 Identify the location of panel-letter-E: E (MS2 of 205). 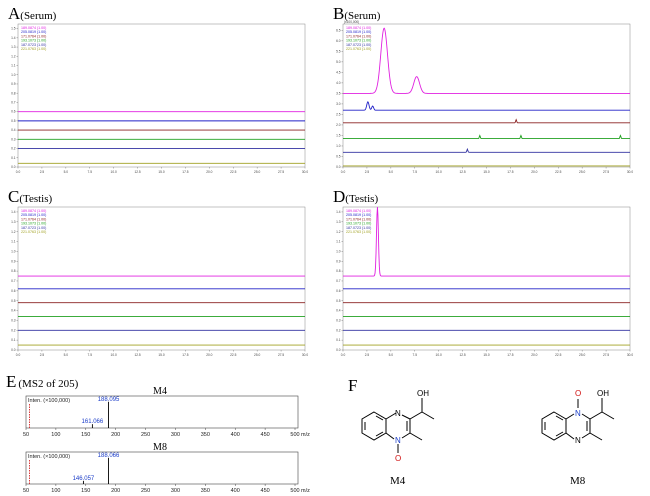
(42, 381).